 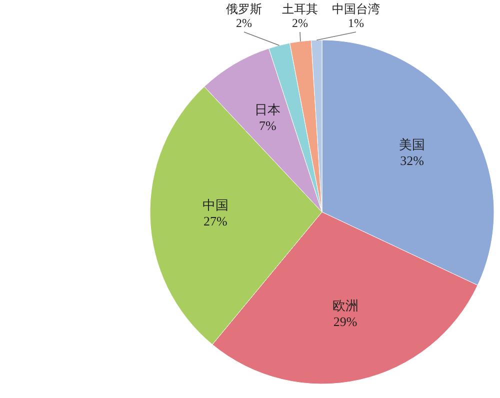 I want to click on data-label: 29%, so click(x=345, y=322).